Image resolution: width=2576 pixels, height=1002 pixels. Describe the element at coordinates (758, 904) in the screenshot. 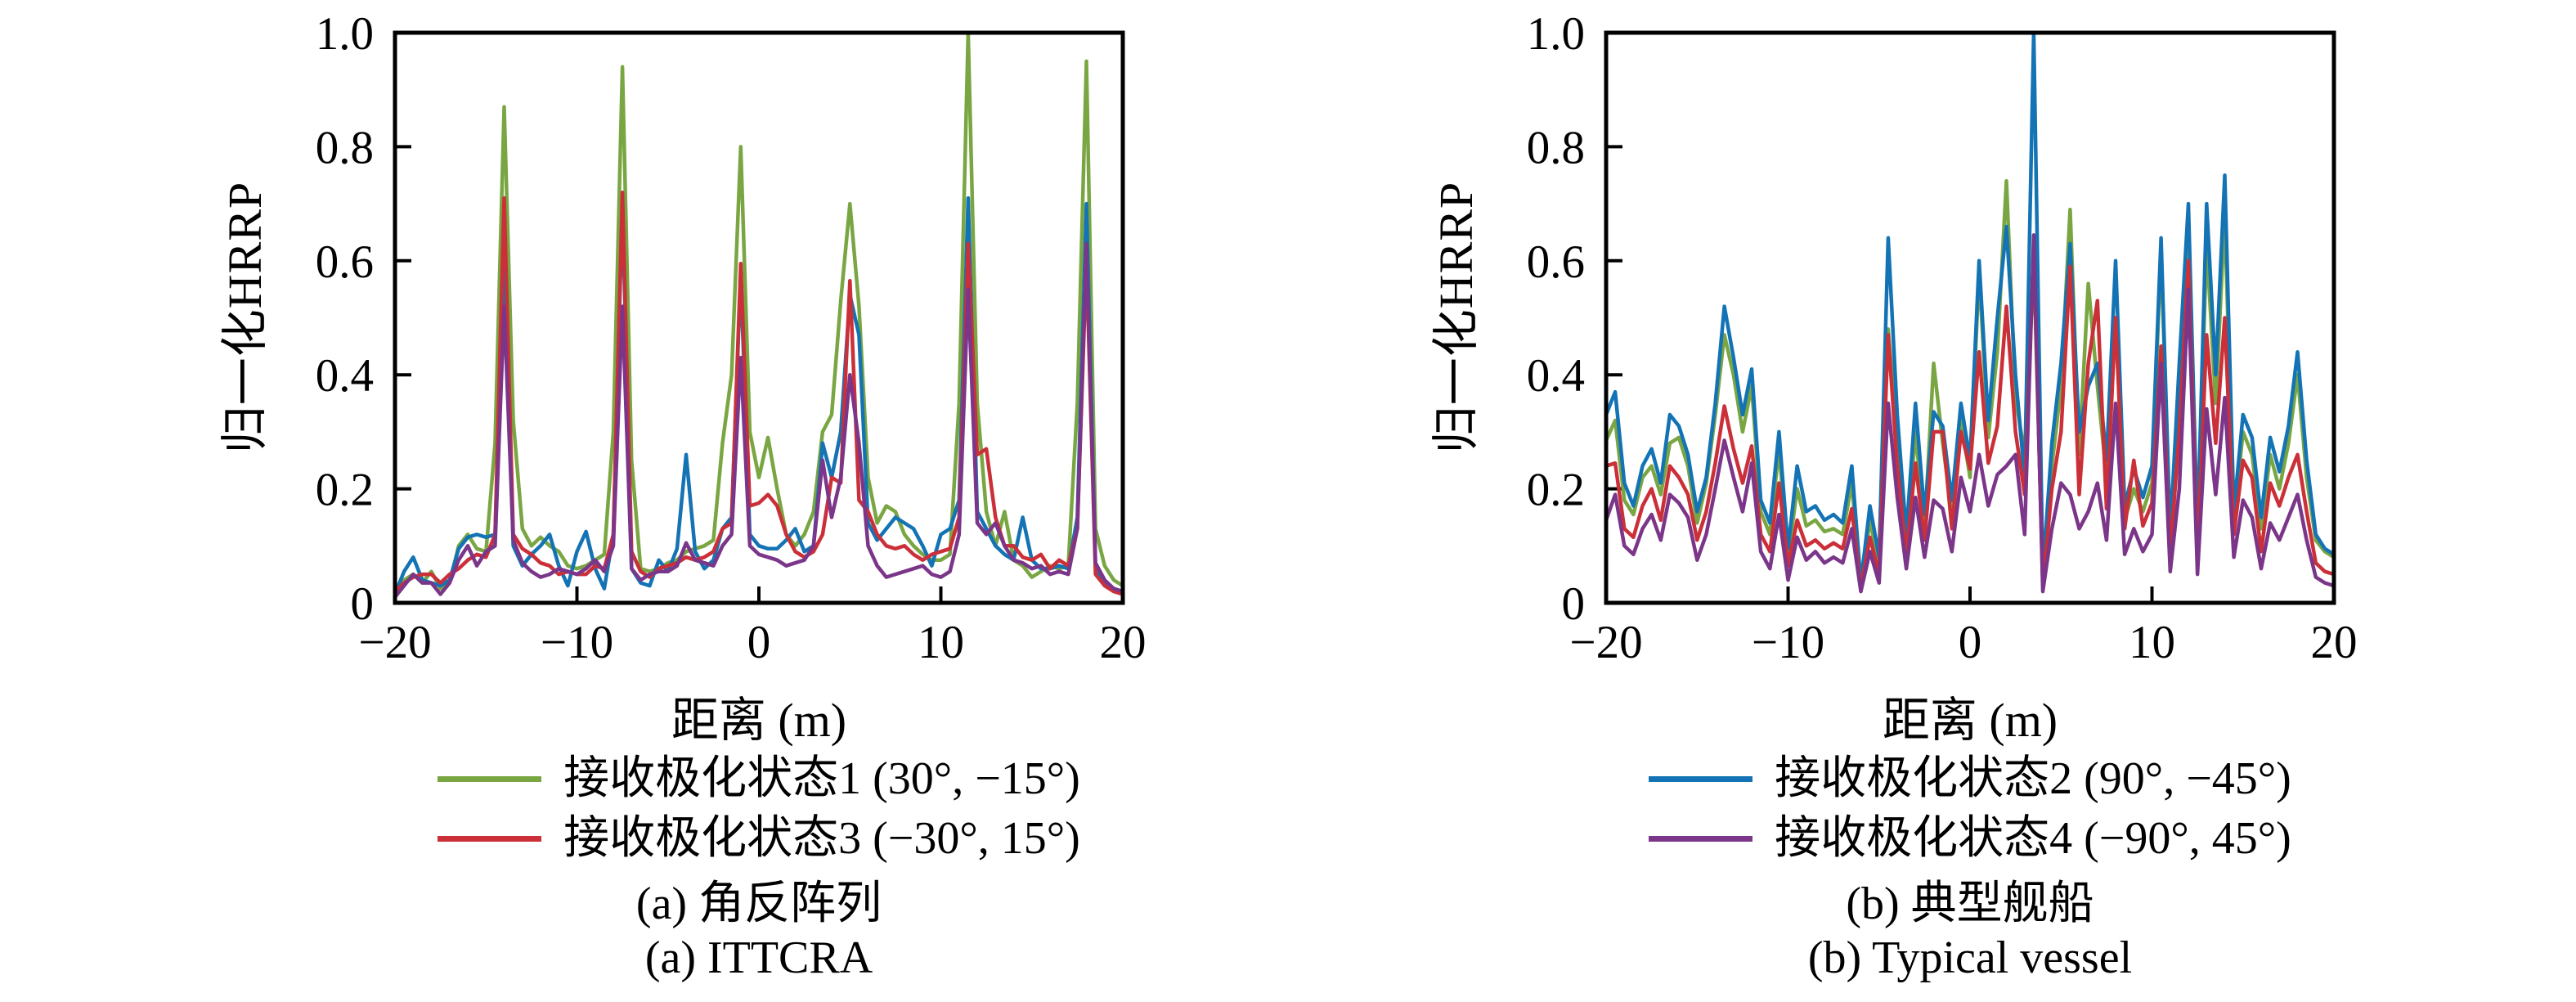

I see `caption-a-zh: (a) 角反阵列` at that location.